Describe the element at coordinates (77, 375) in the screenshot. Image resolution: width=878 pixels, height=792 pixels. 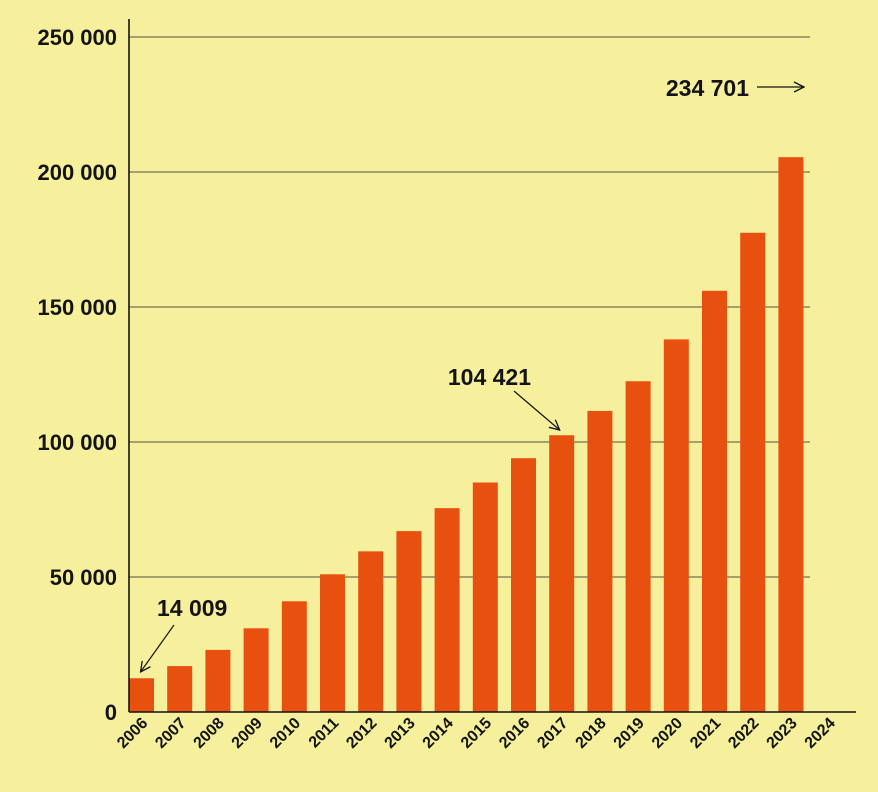
I see `y-tick-labels: 0 50 000 100 000 150 000 200 000 250 000` at that location.